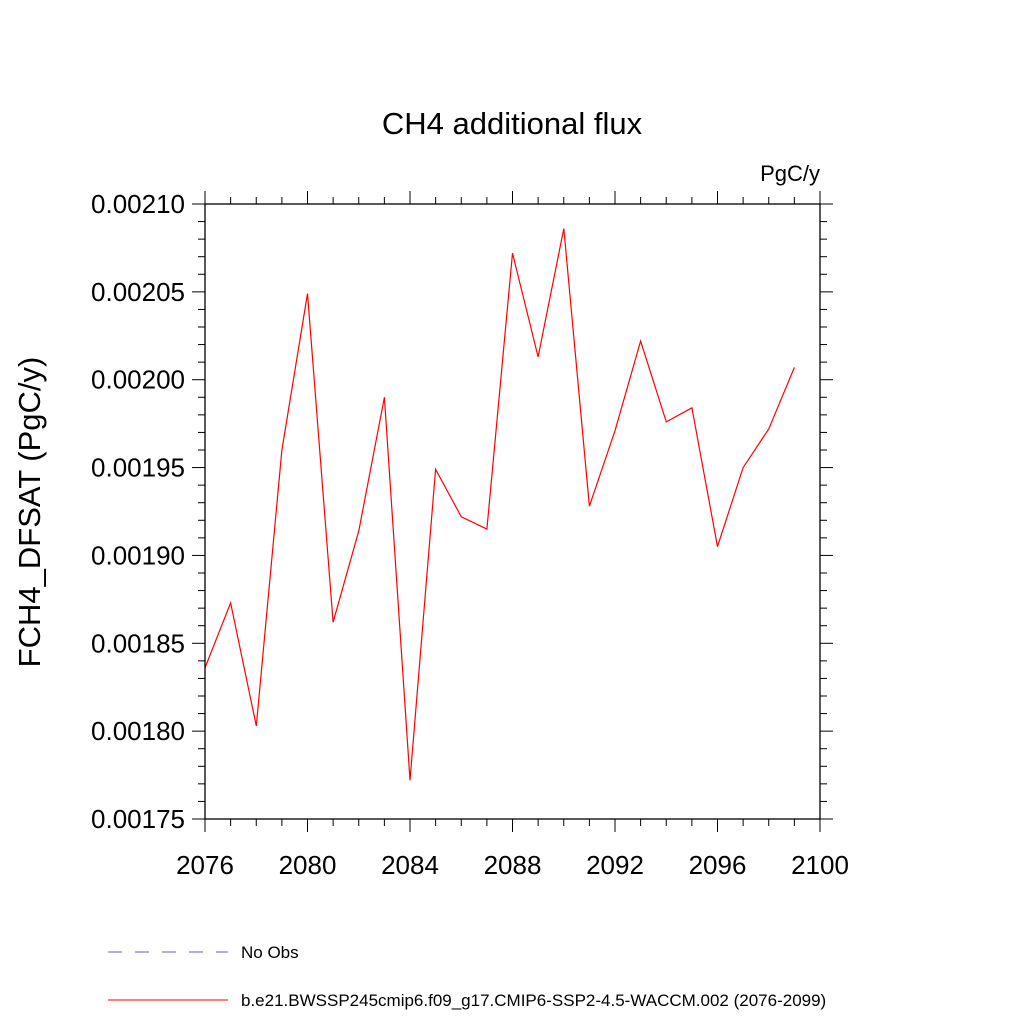 The width and height of the screenshot is (1024, 1024). I want to click on x-axis-tick-labels: 2076 2080 2084 2088 2092 2096 2100, so click(512, 865).